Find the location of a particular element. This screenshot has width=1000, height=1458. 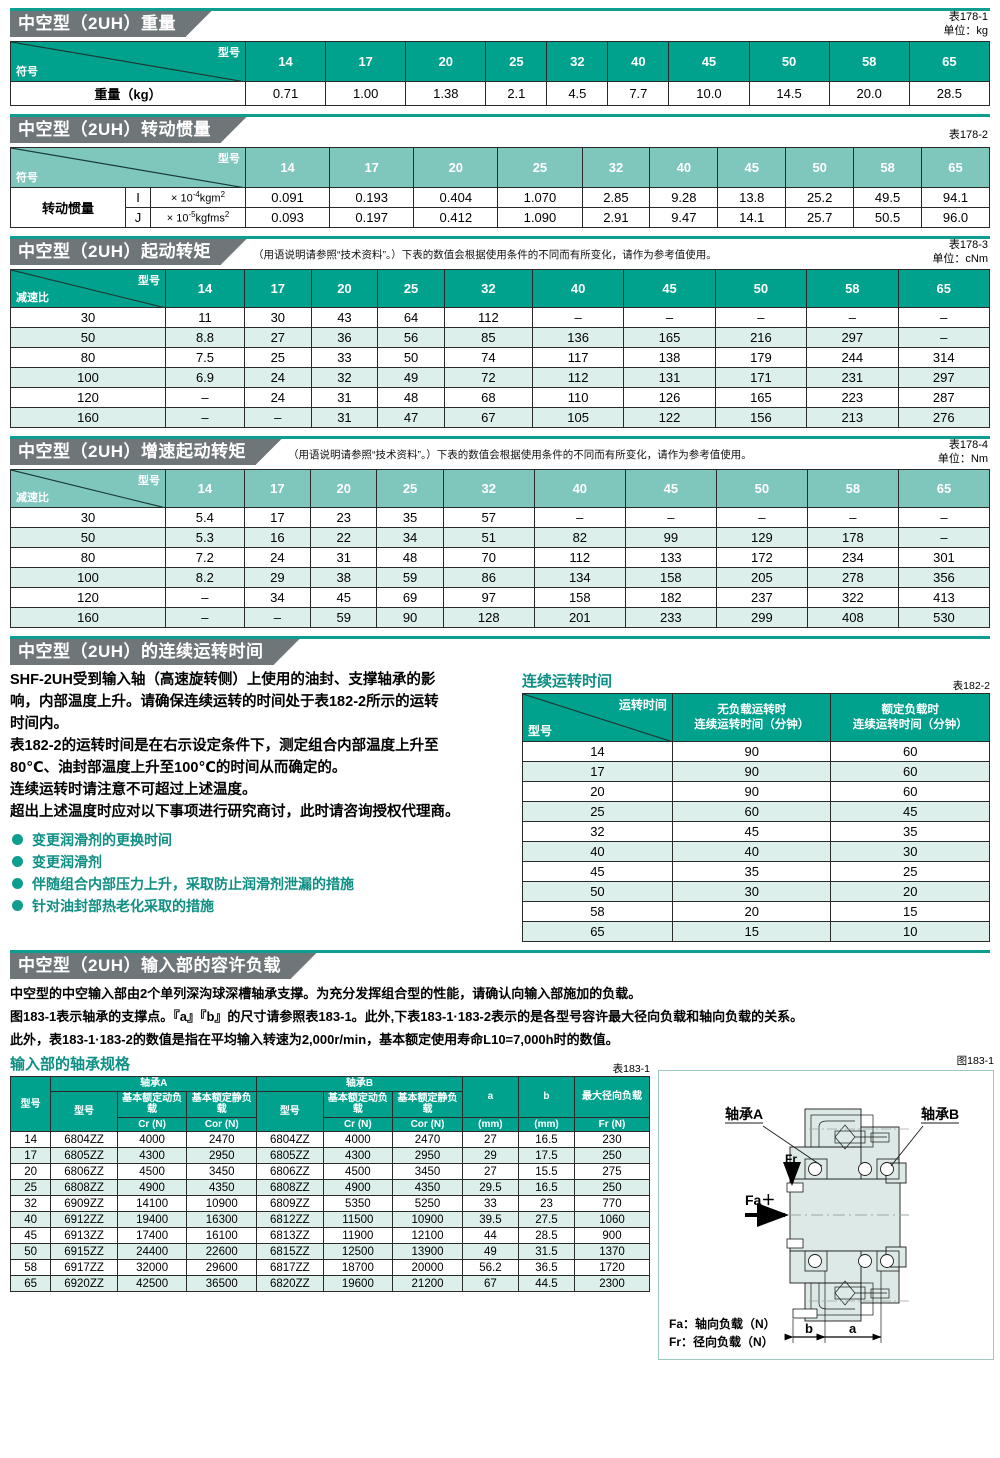

table-row: 100 8.2 29 38 59 86 134 158 205 278 356 is located at coordinates (500, 577).